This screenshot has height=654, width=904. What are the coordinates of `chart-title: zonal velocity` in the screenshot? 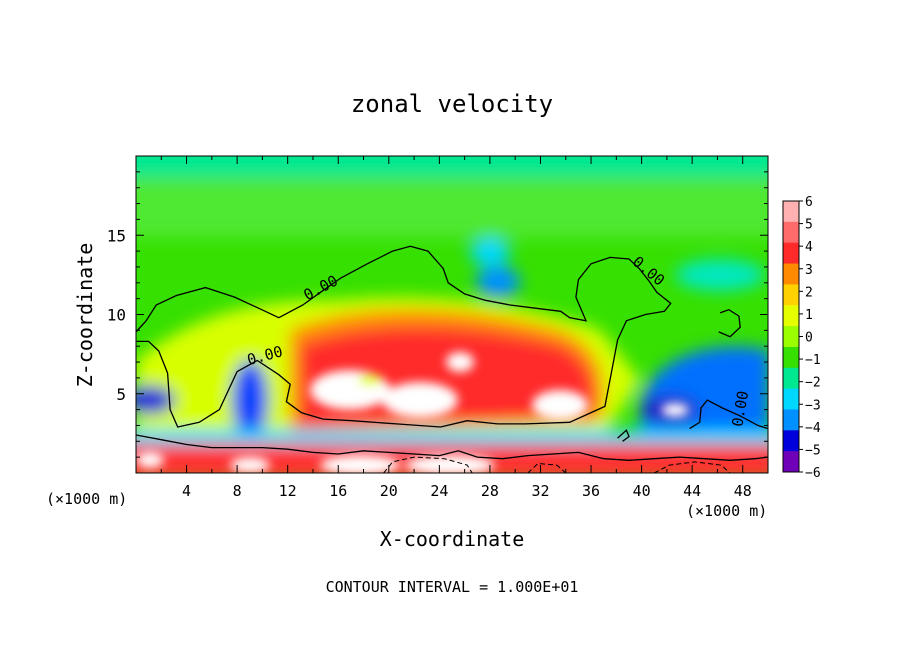 It's located at (452, 104).